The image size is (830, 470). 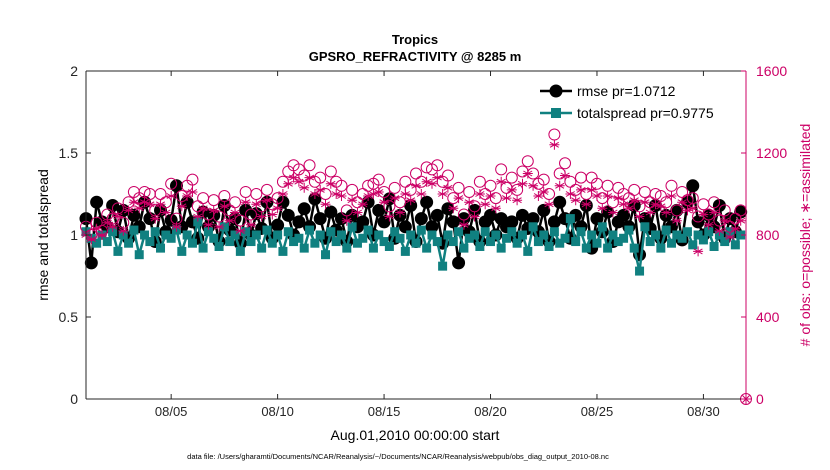 I want to click on y-right-tick-label: 800, so click(x=768, y=235).